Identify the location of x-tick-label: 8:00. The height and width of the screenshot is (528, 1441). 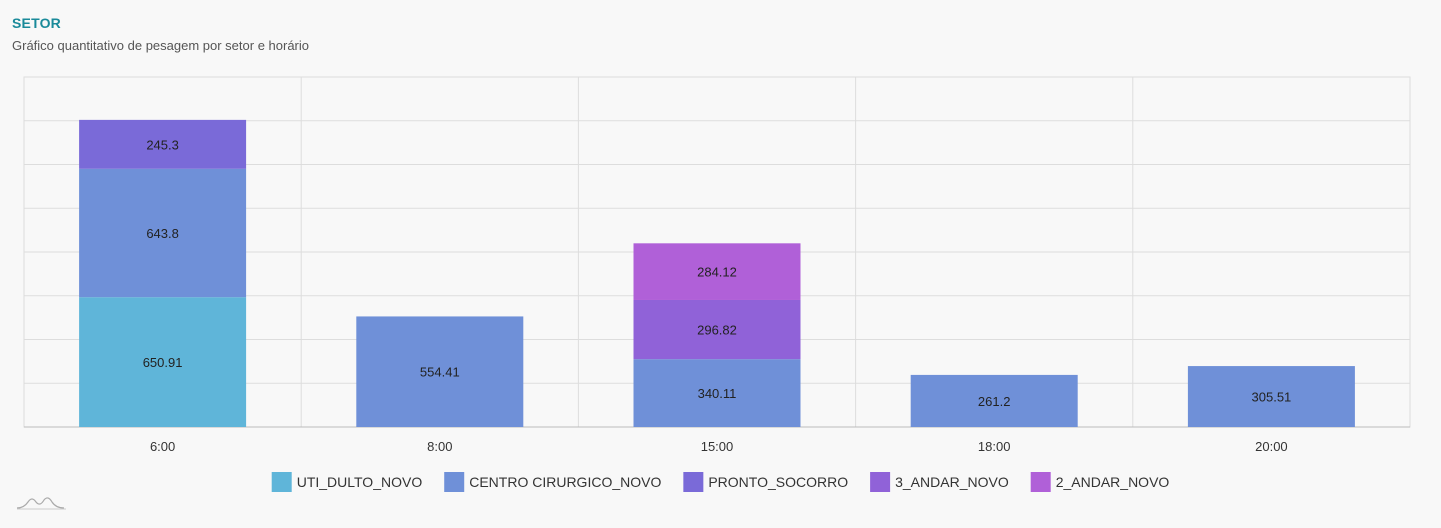
(439, 446).